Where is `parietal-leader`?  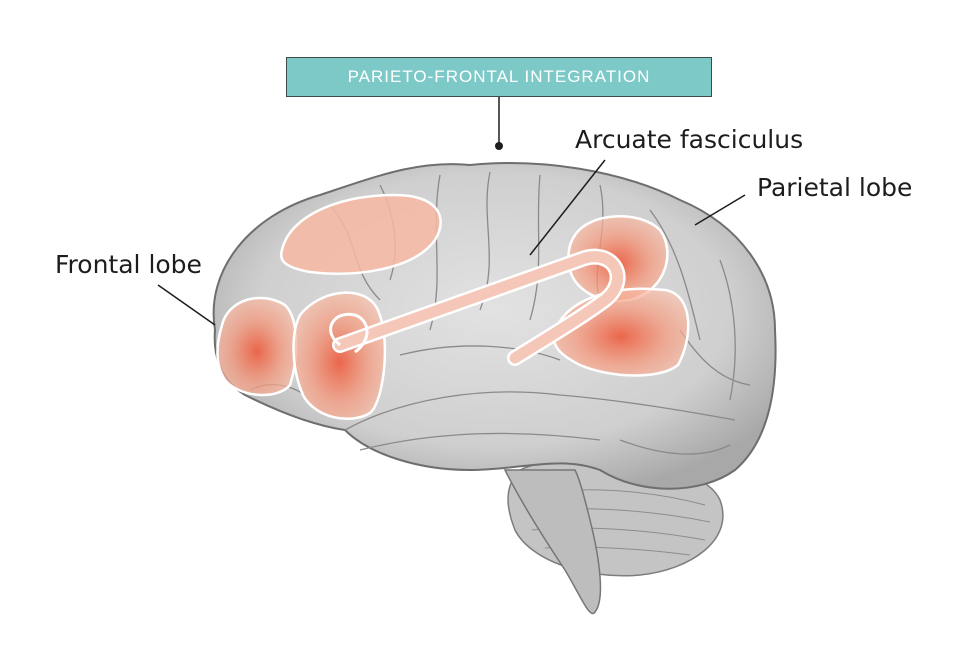 parietal-leader is located at coordinates (720, 210).